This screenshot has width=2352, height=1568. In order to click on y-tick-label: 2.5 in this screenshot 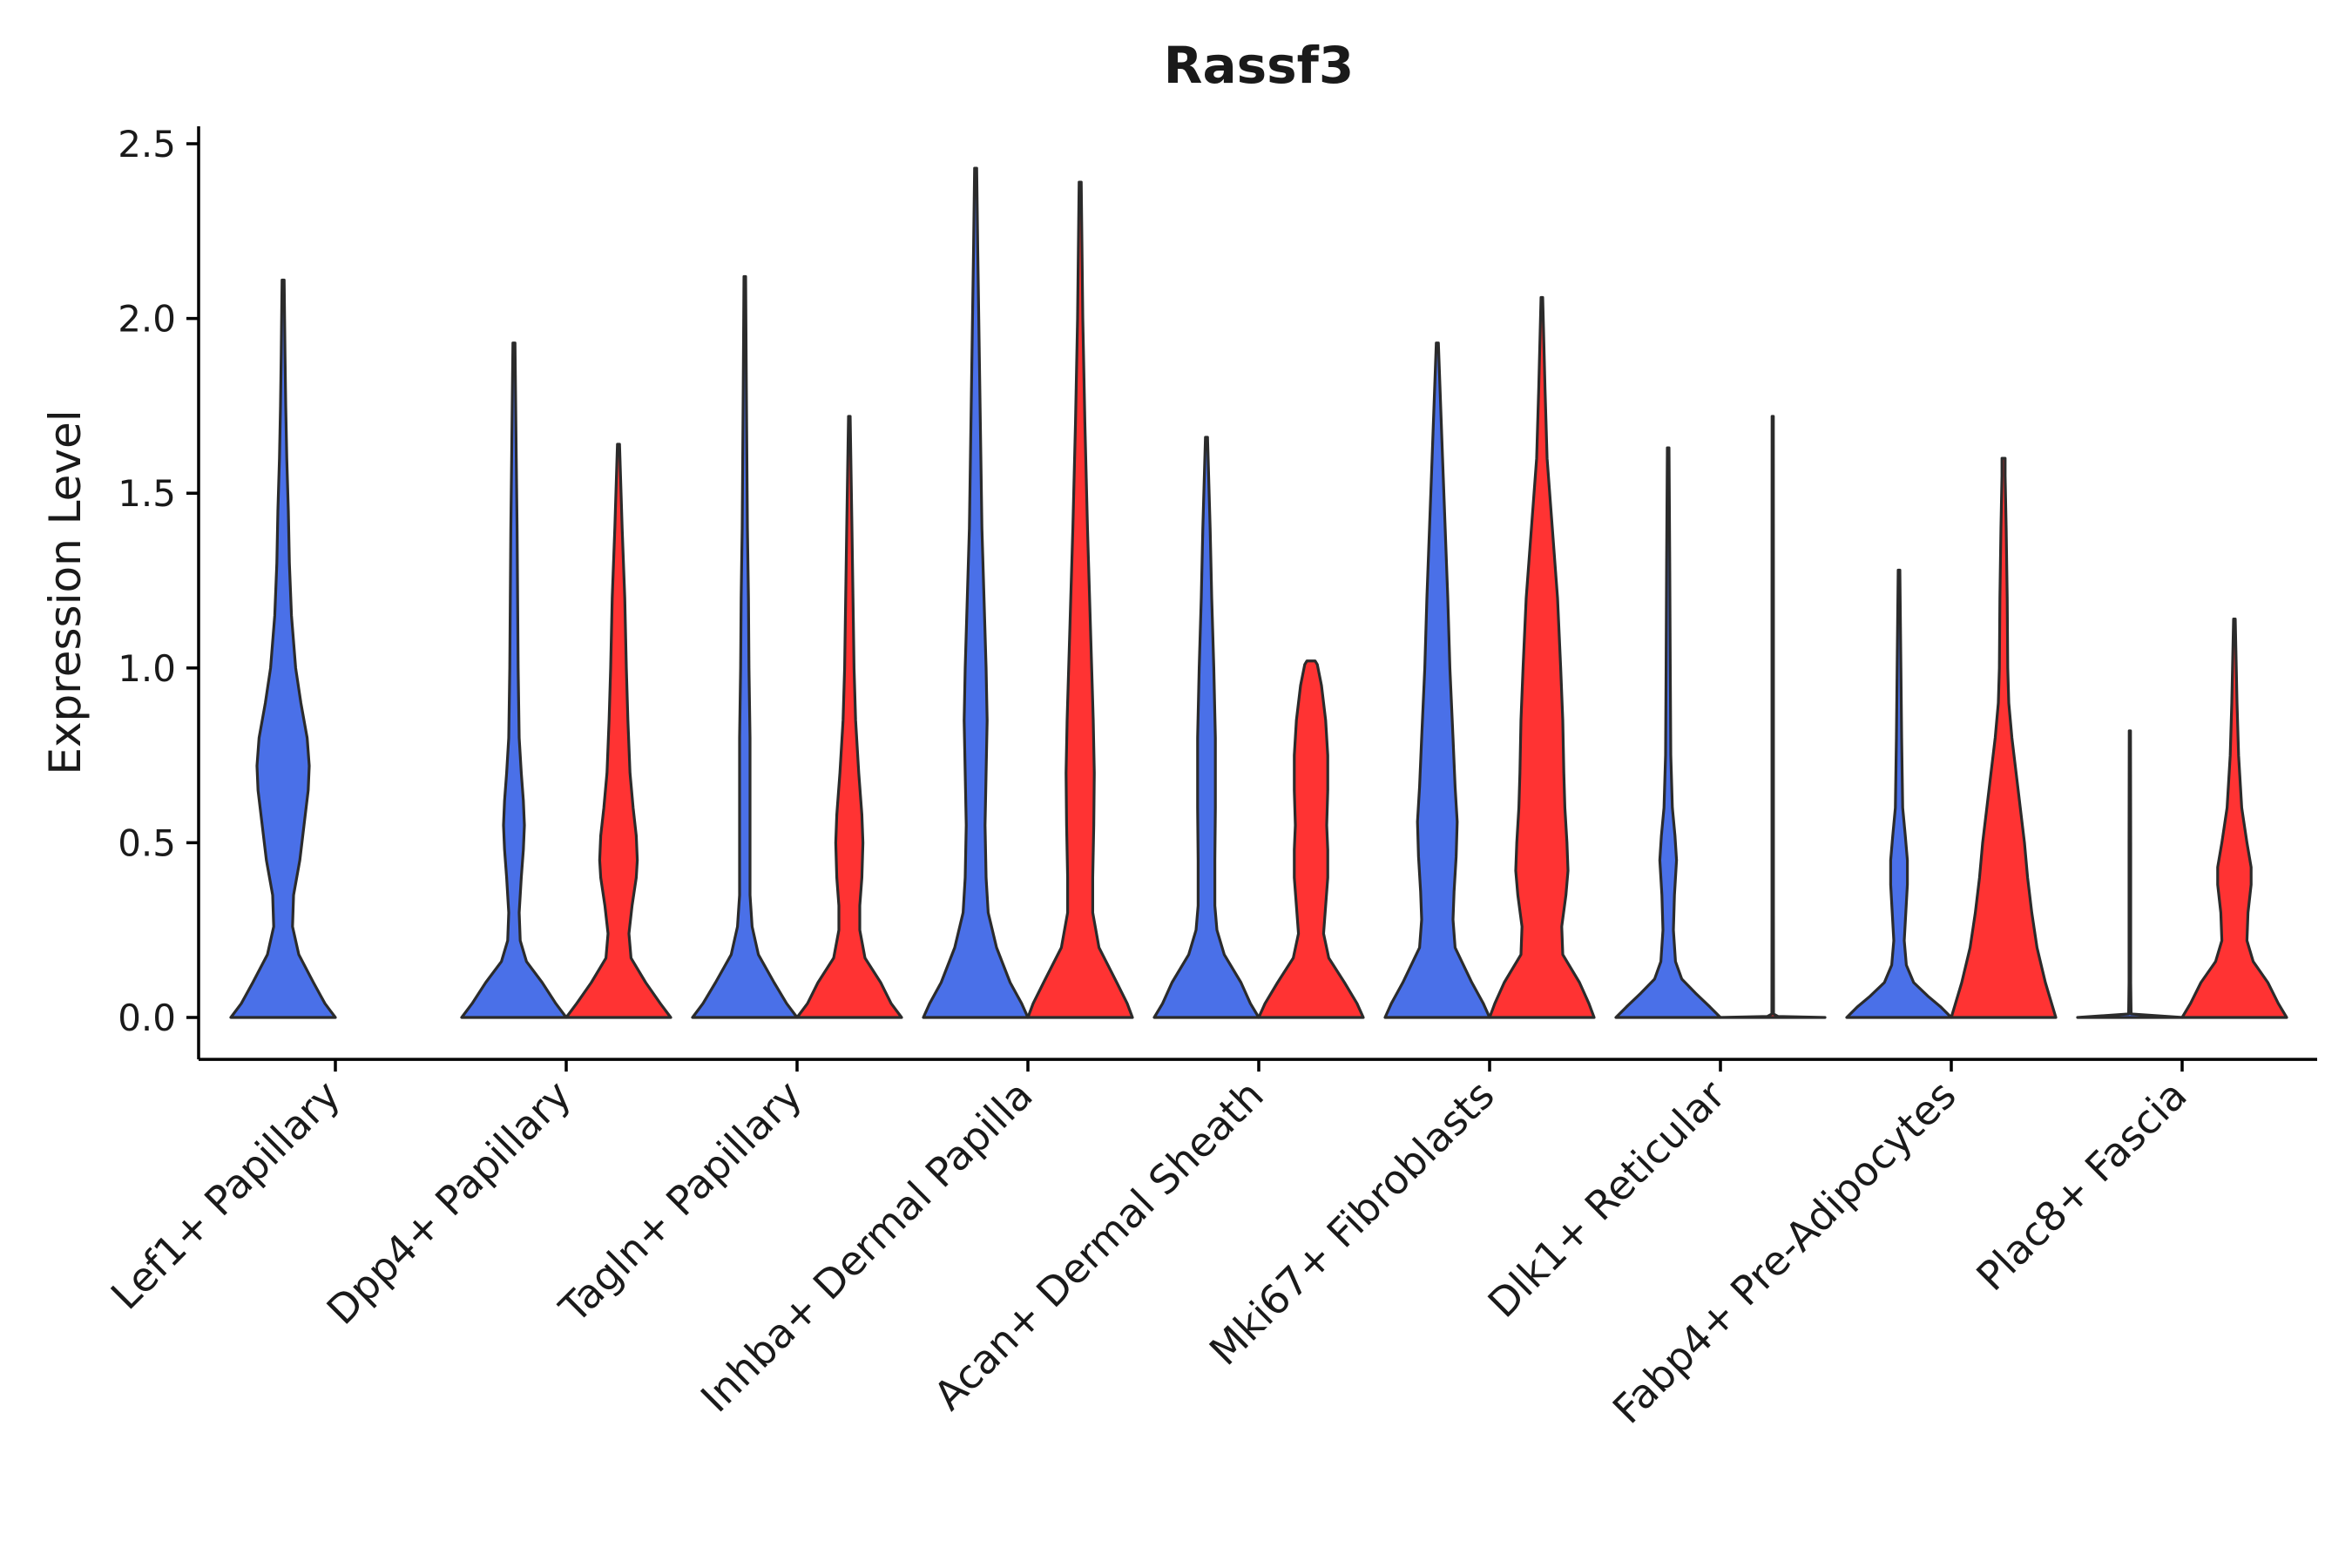, I will do `click(147, 145)`.